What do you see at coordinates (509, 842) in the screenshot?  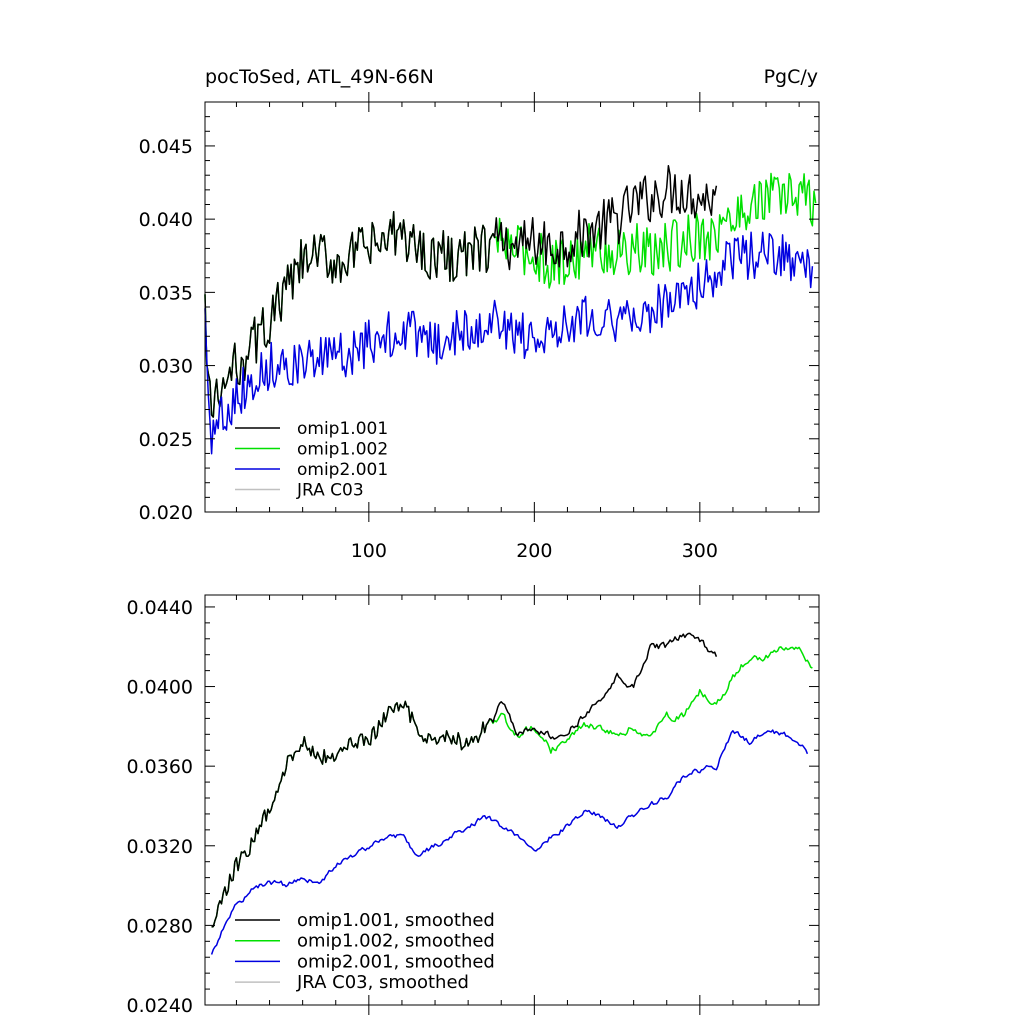 I see `series-line-omip2-001-smoothed` at bounding box center [509, 842].